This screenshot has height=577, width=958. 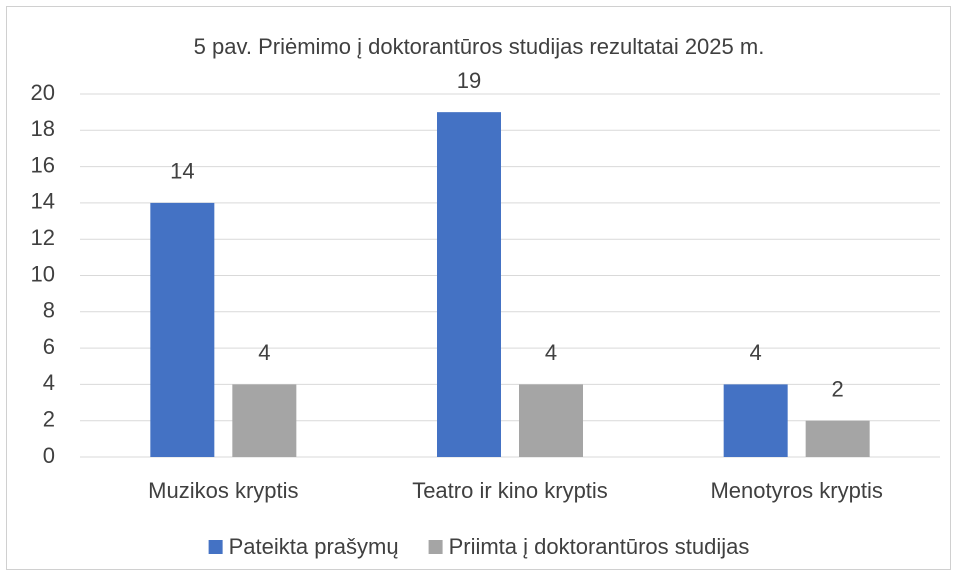 I want to click on x-tick-label: Menotyros kryptis, so click(x=796, y=490).